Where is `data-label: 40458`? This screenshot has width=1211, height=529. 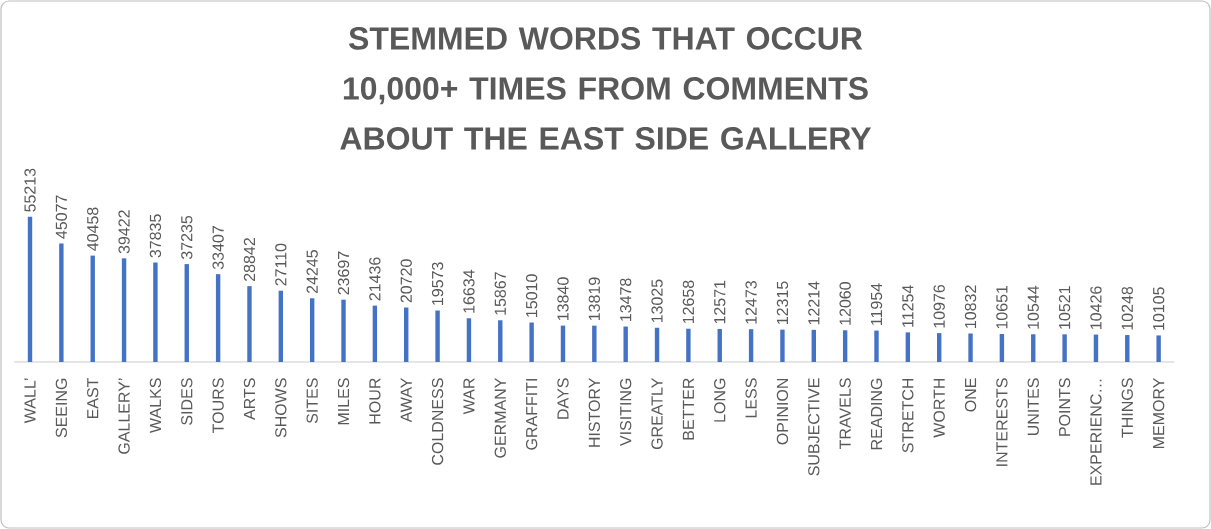 data-label: 40458 is located at coordinates (93, 229).